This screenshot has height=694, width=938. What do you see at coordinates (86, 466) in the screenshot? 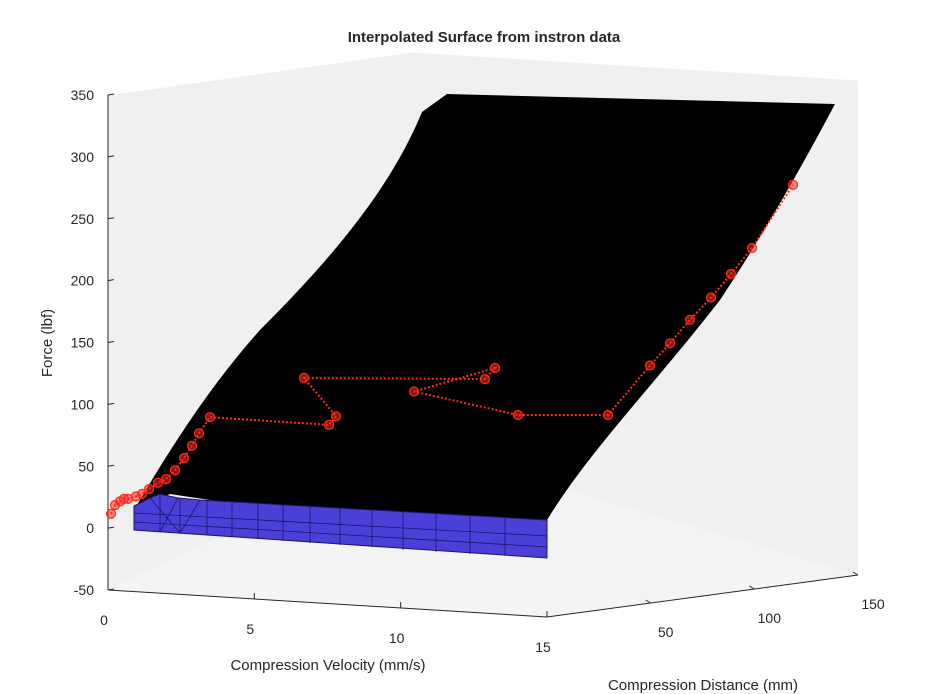
I see `z-tick-label: 50` at bounding box center [86, 466].